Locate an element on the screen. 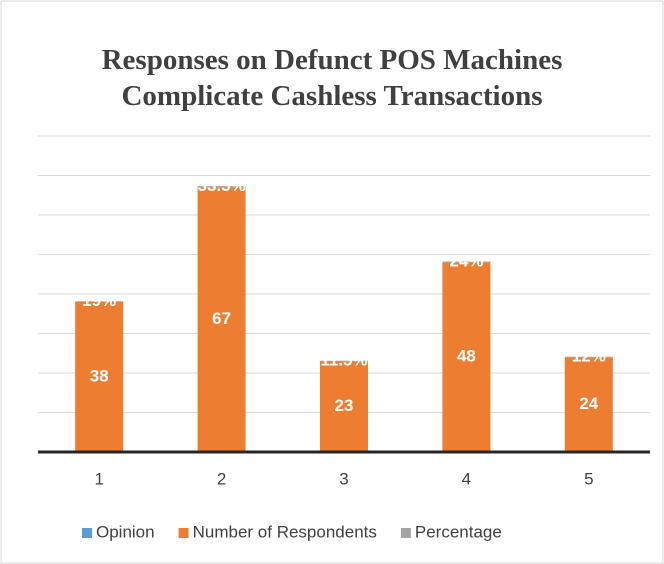 This screenshot has height=564, width=664. data-label: 23 is located at coordinates (344, 405).